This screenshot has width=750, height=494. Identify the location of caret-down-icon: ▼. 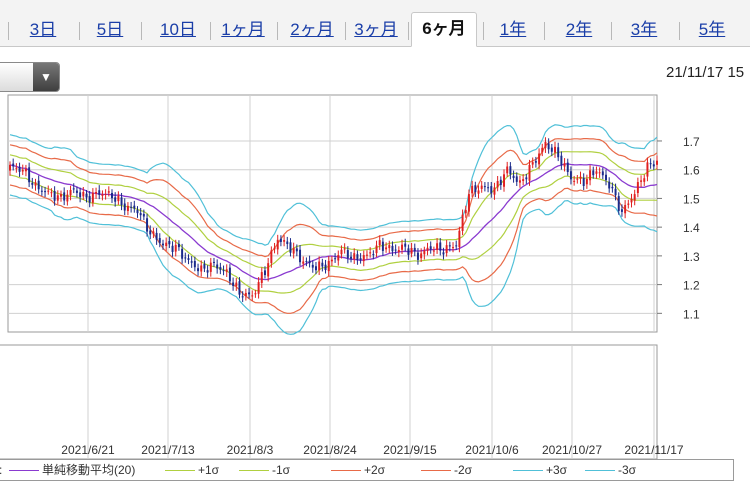
(46, 77).